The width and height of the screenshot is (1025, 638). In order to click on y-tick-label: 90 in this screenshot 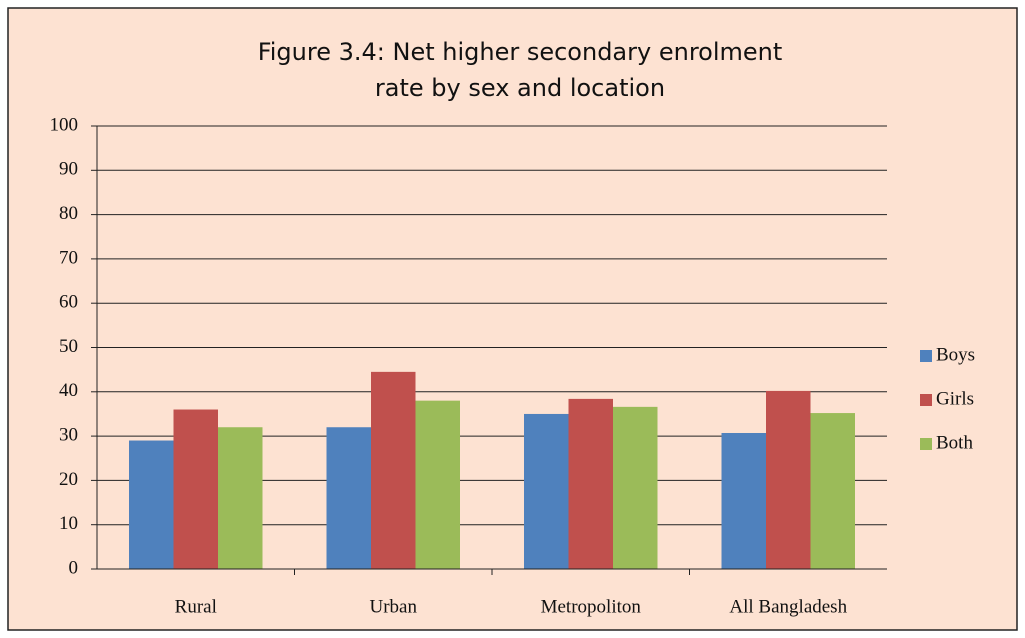, I will do `click(68, 169)`.